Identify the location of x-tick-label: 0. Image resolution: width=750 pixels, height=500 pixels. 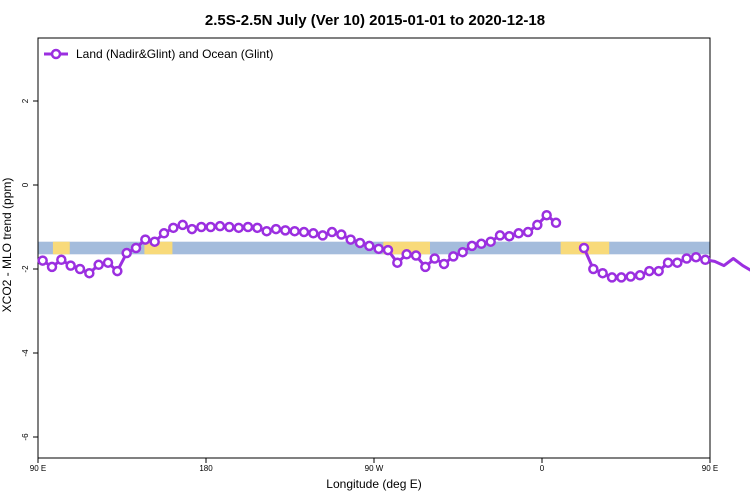
(542, 468).